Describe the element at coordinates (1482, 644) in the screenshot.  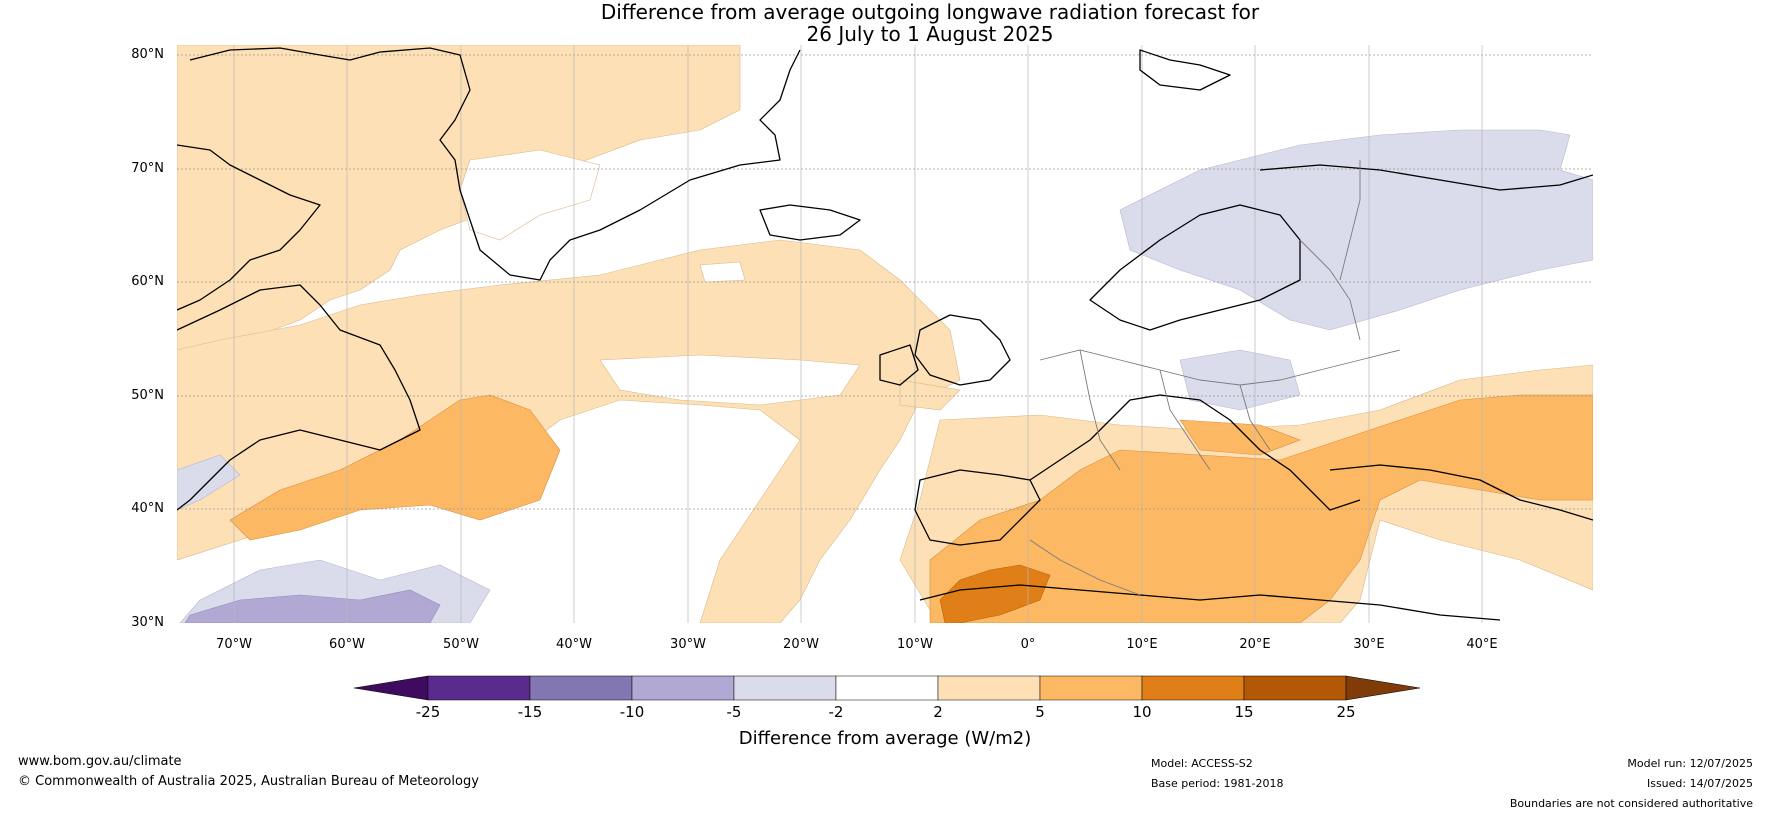
I see `lon-label: 40°E` at that location.